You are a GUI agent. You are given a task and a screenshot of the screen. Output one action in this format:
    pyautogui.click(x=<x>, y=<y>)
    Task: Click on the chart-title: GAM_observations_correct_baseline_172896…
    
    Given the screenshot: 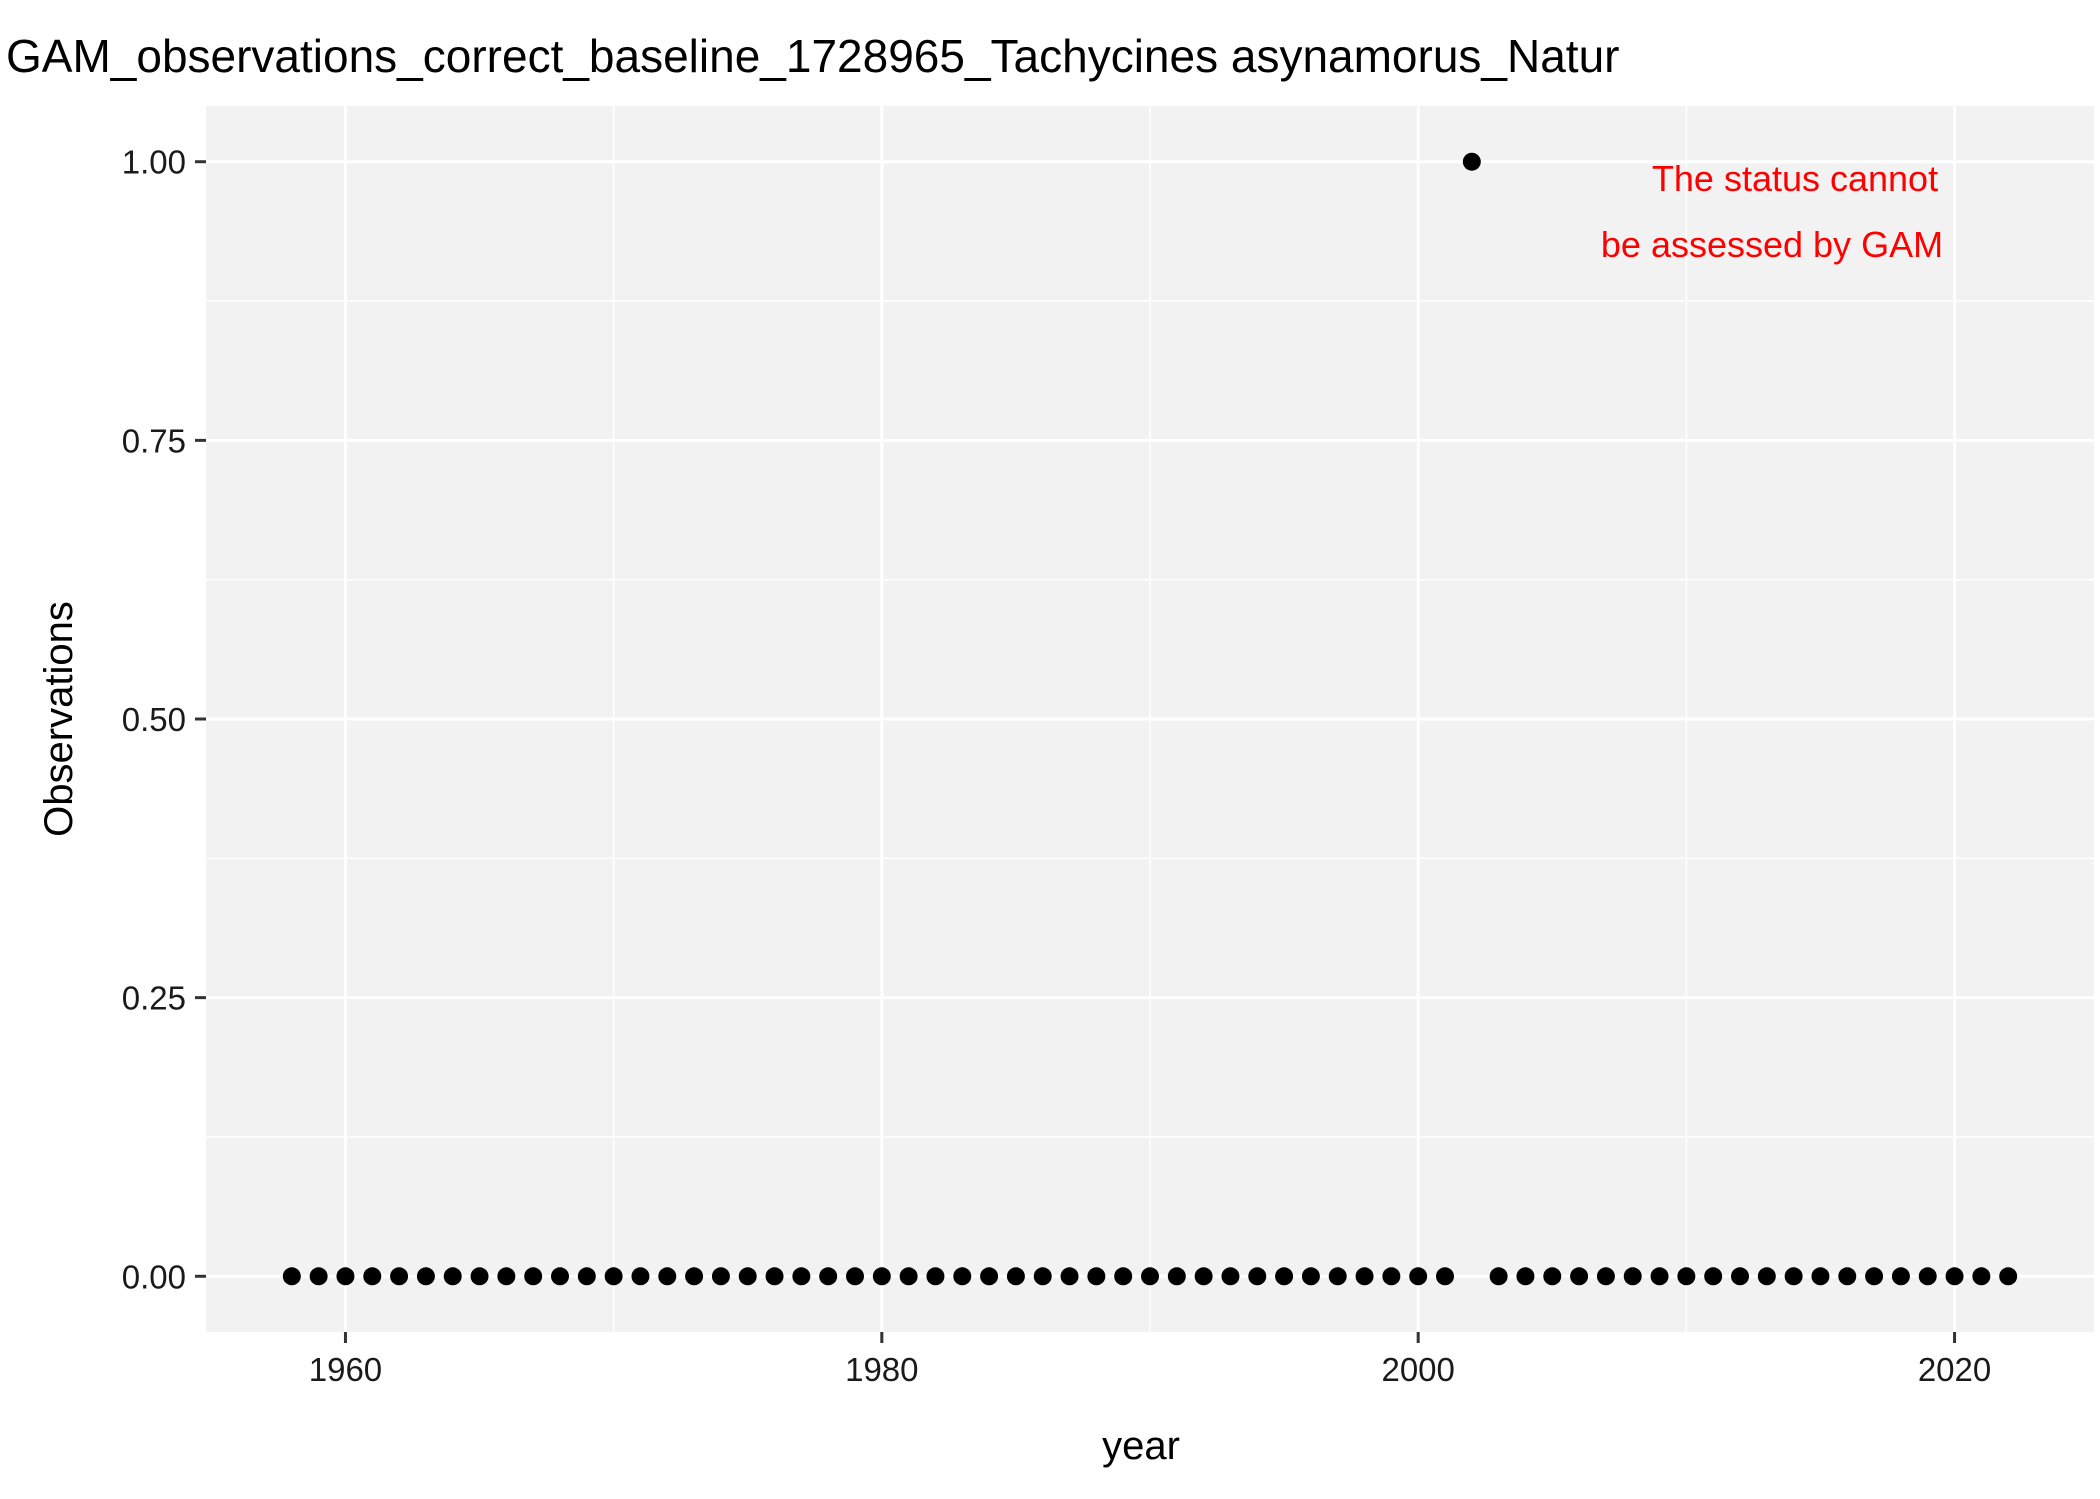 What is the action you would take?
    pyautogui.click(x=812, y=56)
    